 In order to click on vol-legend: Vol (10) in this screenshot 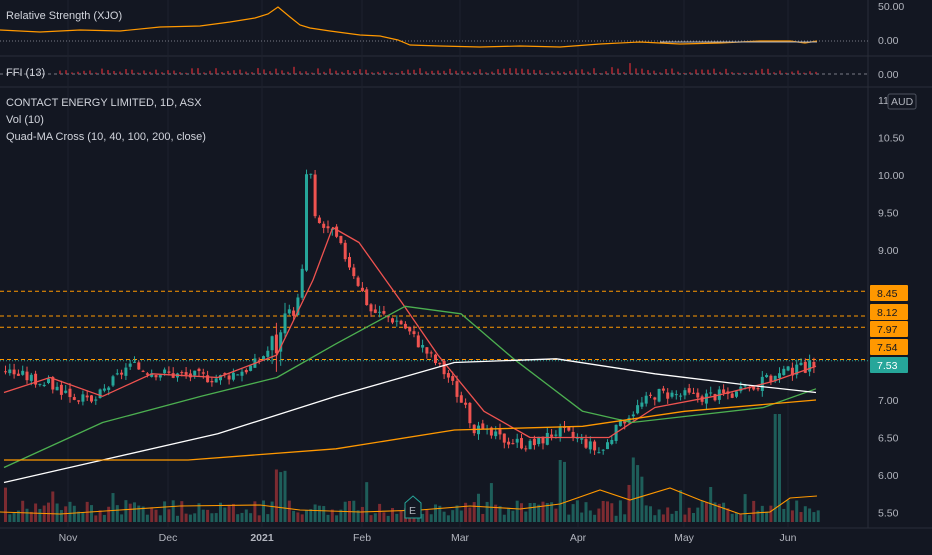, I will do `click(25, 120)`.